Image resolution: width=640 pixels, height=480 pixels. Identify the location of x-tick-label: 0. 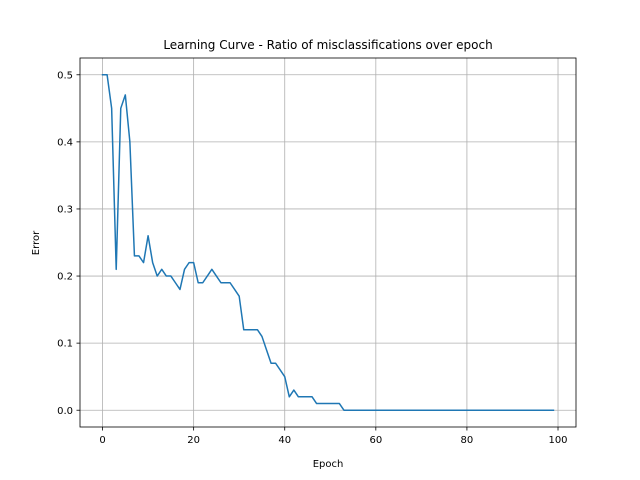
(102, 440).